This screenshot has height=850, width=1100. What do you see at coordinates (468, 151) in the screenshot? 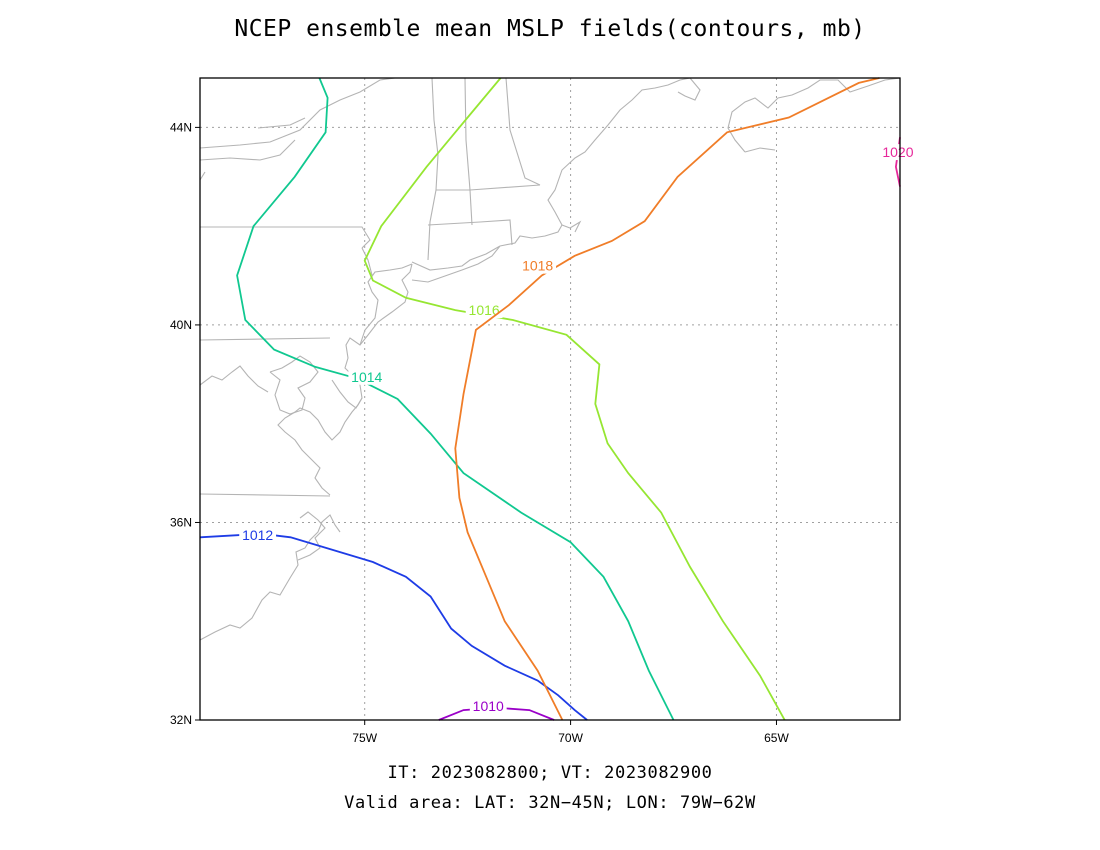
I see `border-vt-nh` at bounding box center [468, 151].